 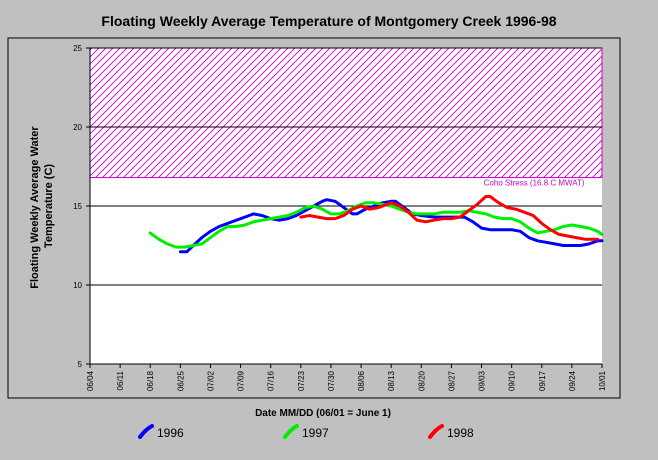 What do you see at coordinates (77, 48) in the screenshot?
I see `y-tick-label: 25` at bounding box center [77, 48].